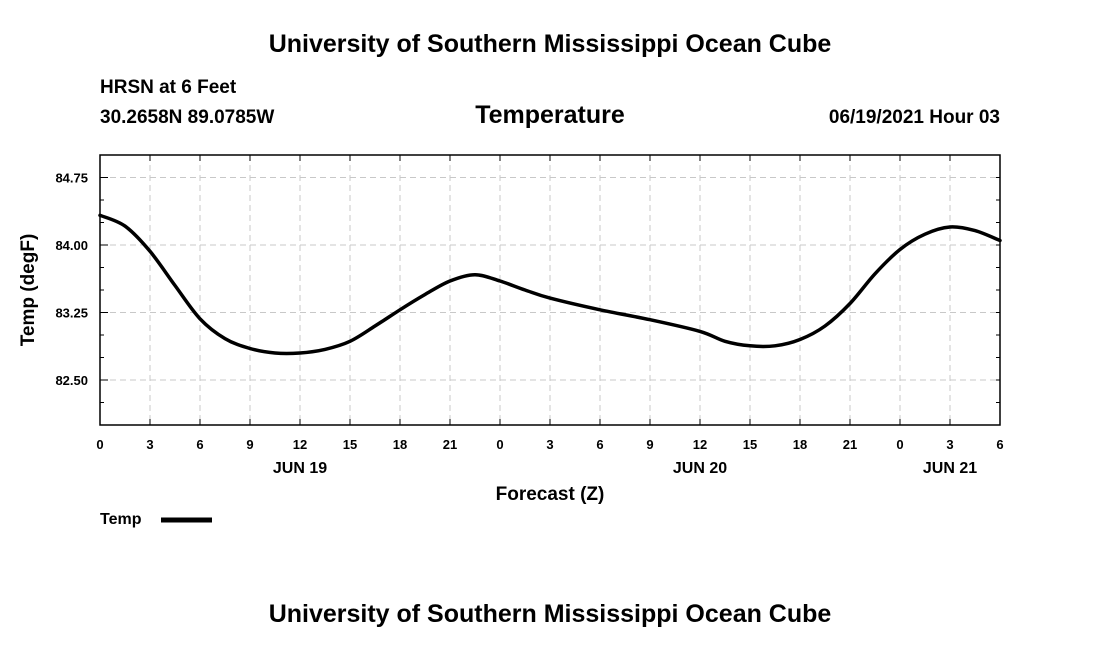 The width and height of the screenshot is (1100, 650). Describe the element at coordinates (121, 519) in the screenshot. I see `legend-label: Temp` at that location.